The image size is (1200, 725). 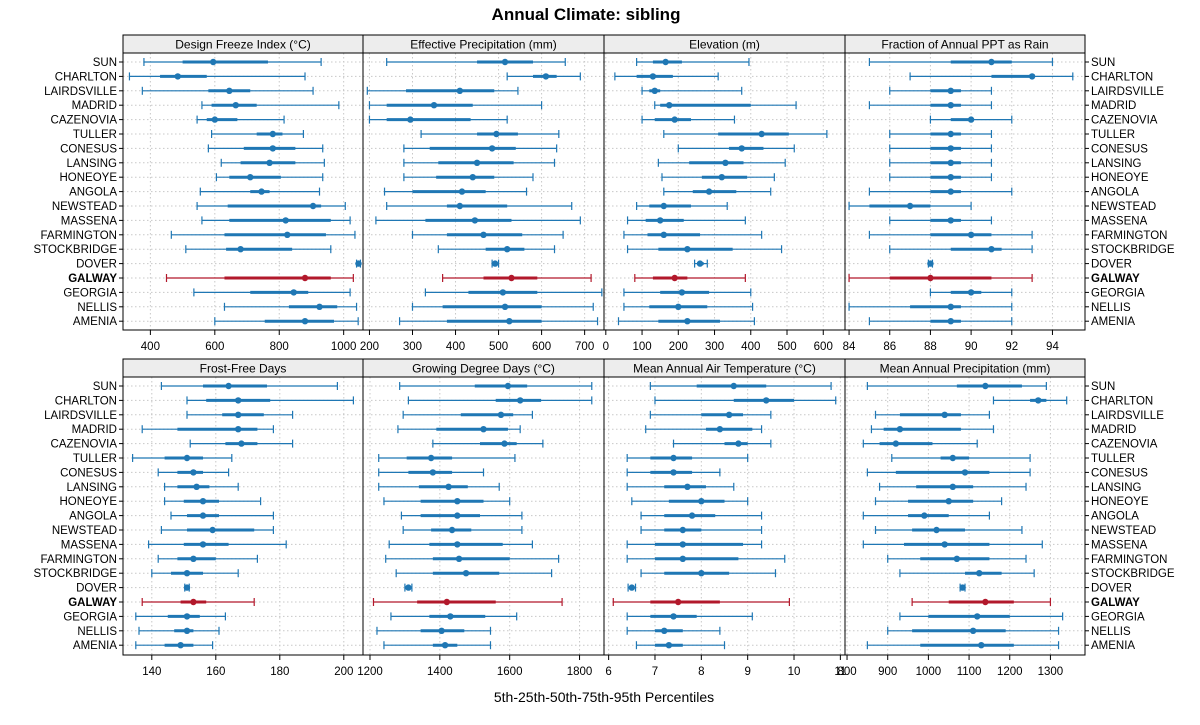 I want to click on site-label: LANSING, so click(x=1116, y=164).